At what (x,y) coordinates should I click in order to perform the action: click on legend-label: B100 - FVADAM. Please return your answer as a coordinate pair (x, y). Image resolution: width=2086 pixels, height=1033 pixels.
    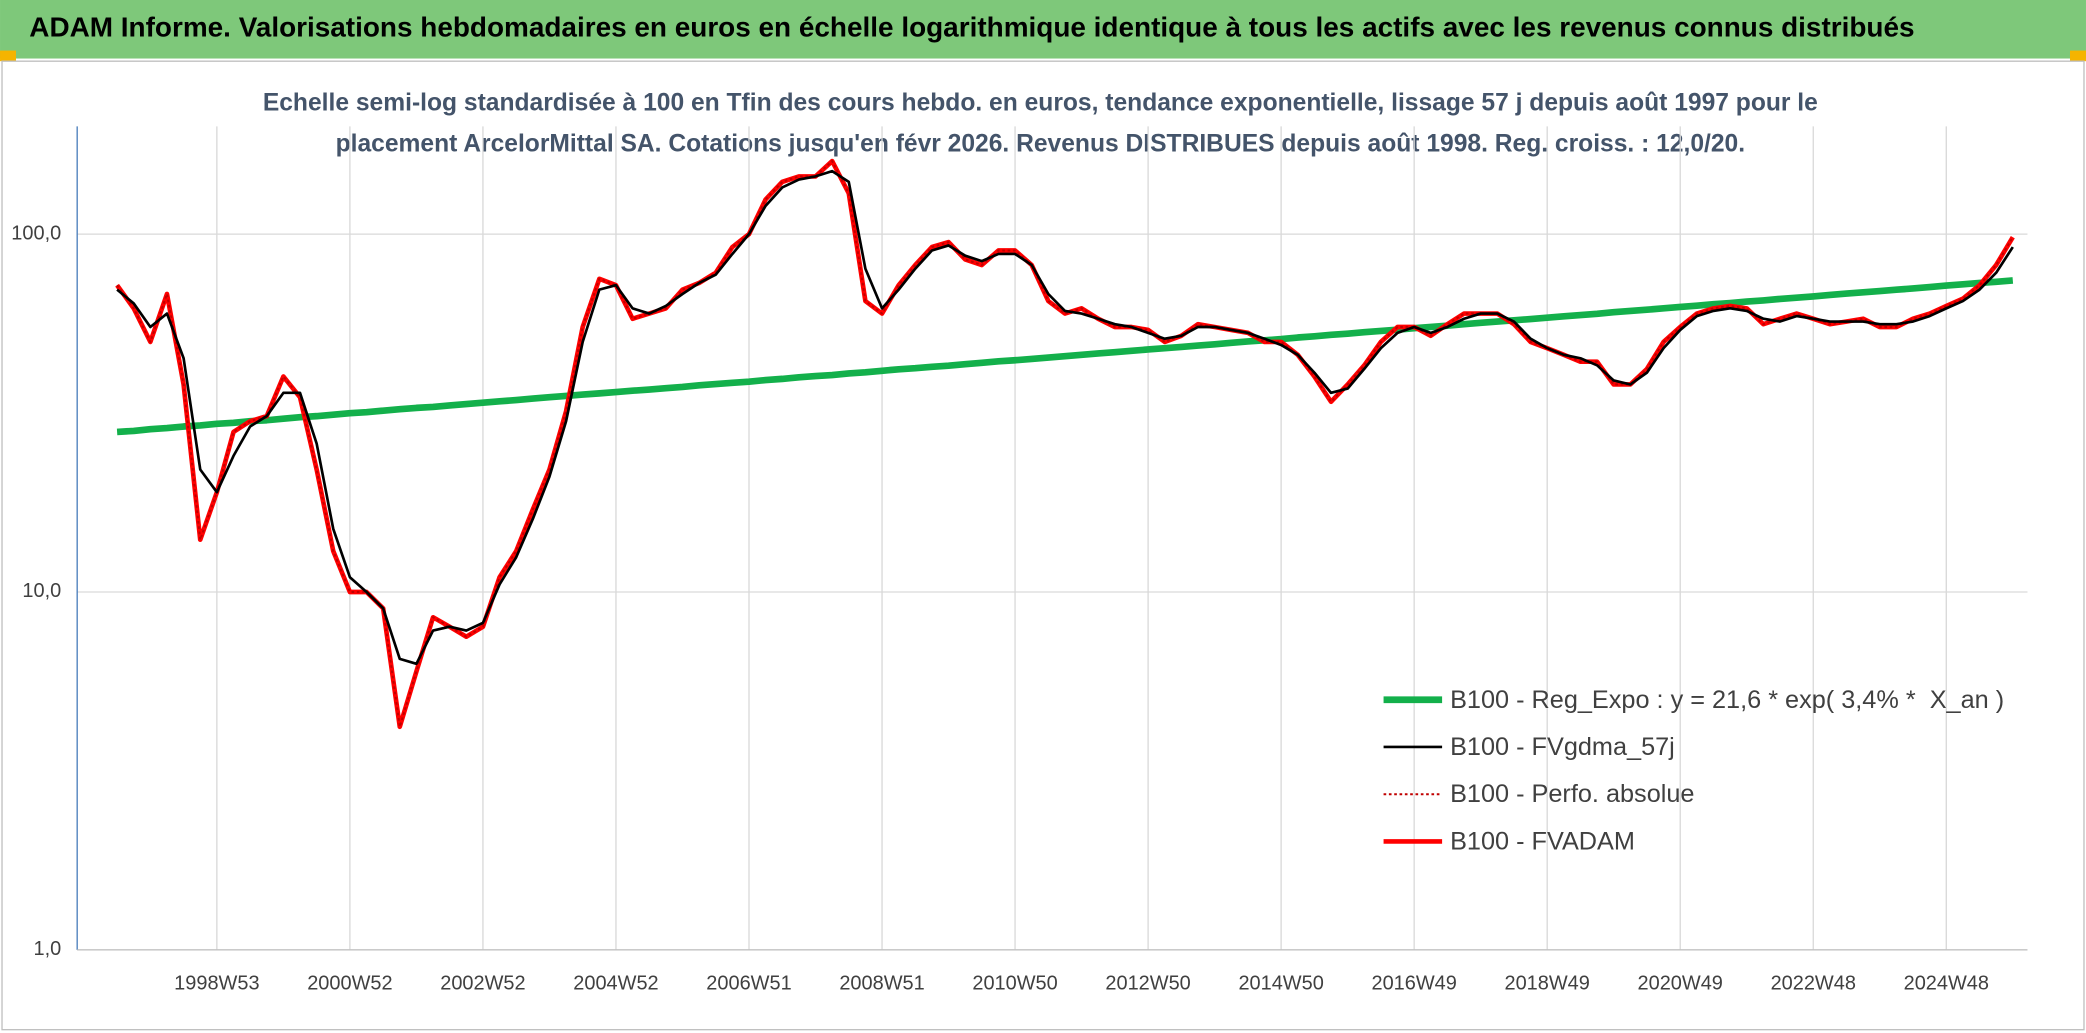
    Looking at the image, I should click on (1542, 841).